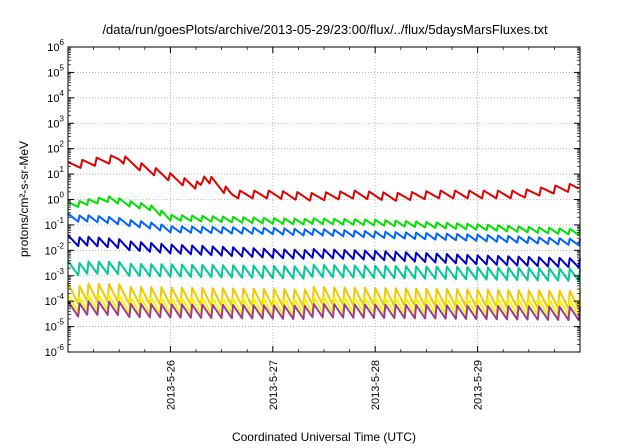  Describe the element at coordinates (55, 249) in the screenshot. I see `y-tick-label: 10⁻²` at that location.